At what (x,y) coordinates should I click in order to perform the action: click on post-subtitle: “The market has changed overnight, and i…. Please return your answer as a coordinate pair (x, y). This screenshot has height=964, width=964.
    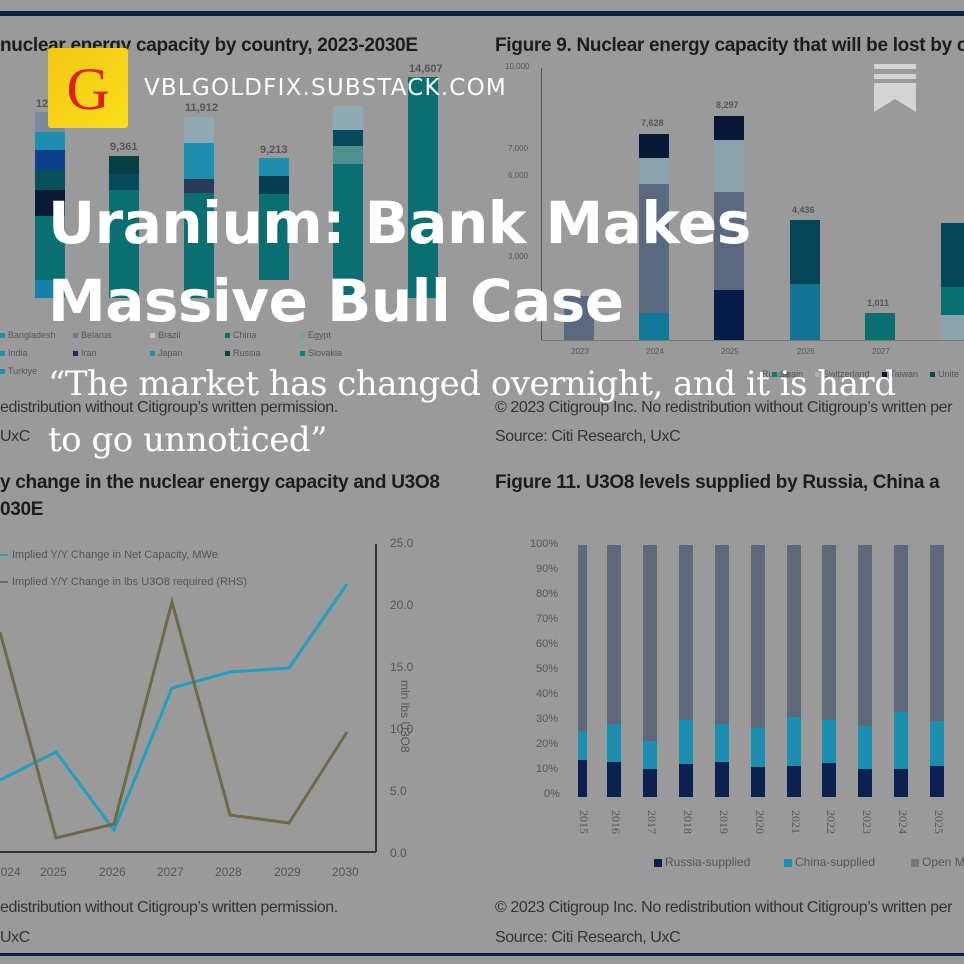
    Looking at the image, I should click on (472, 412).